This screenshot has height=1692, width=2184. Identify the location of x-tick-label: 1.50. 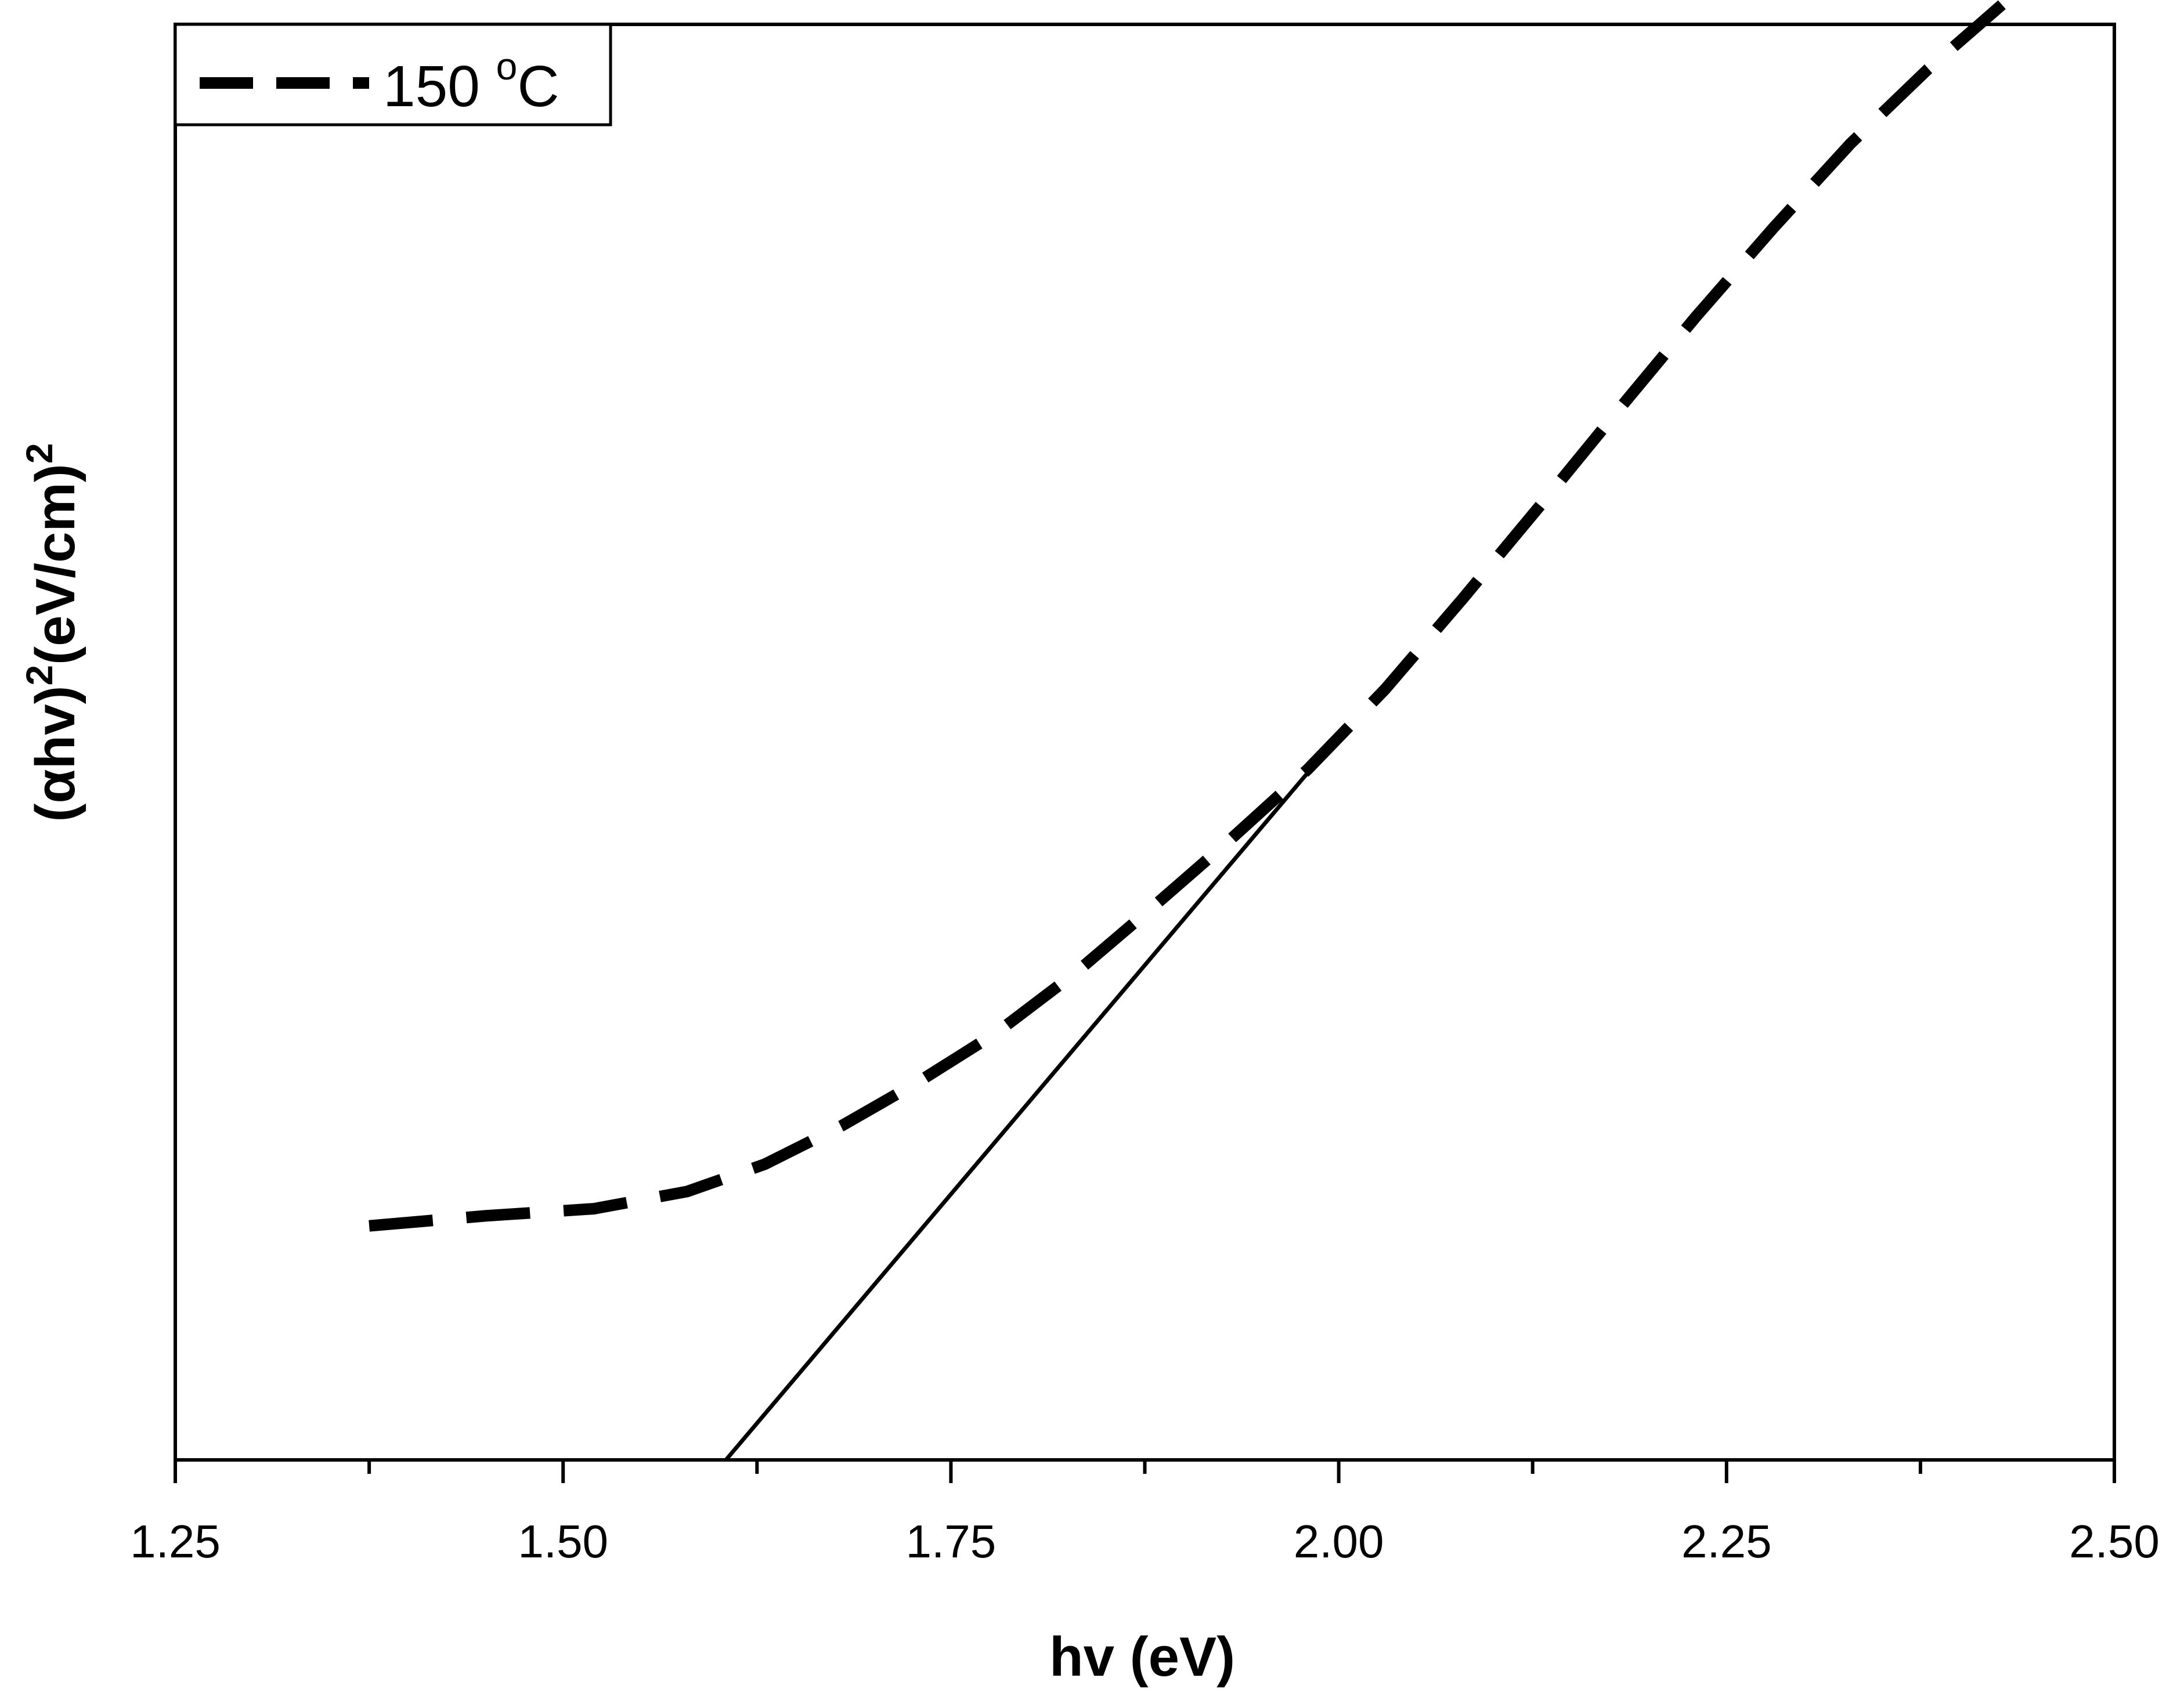
(563, 1541).